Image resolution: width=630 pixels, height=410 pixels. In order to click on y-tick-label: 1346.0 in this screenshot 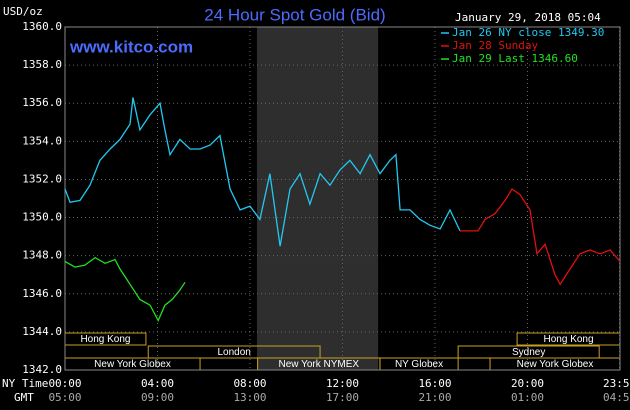, I will do `click(42, 293)`.